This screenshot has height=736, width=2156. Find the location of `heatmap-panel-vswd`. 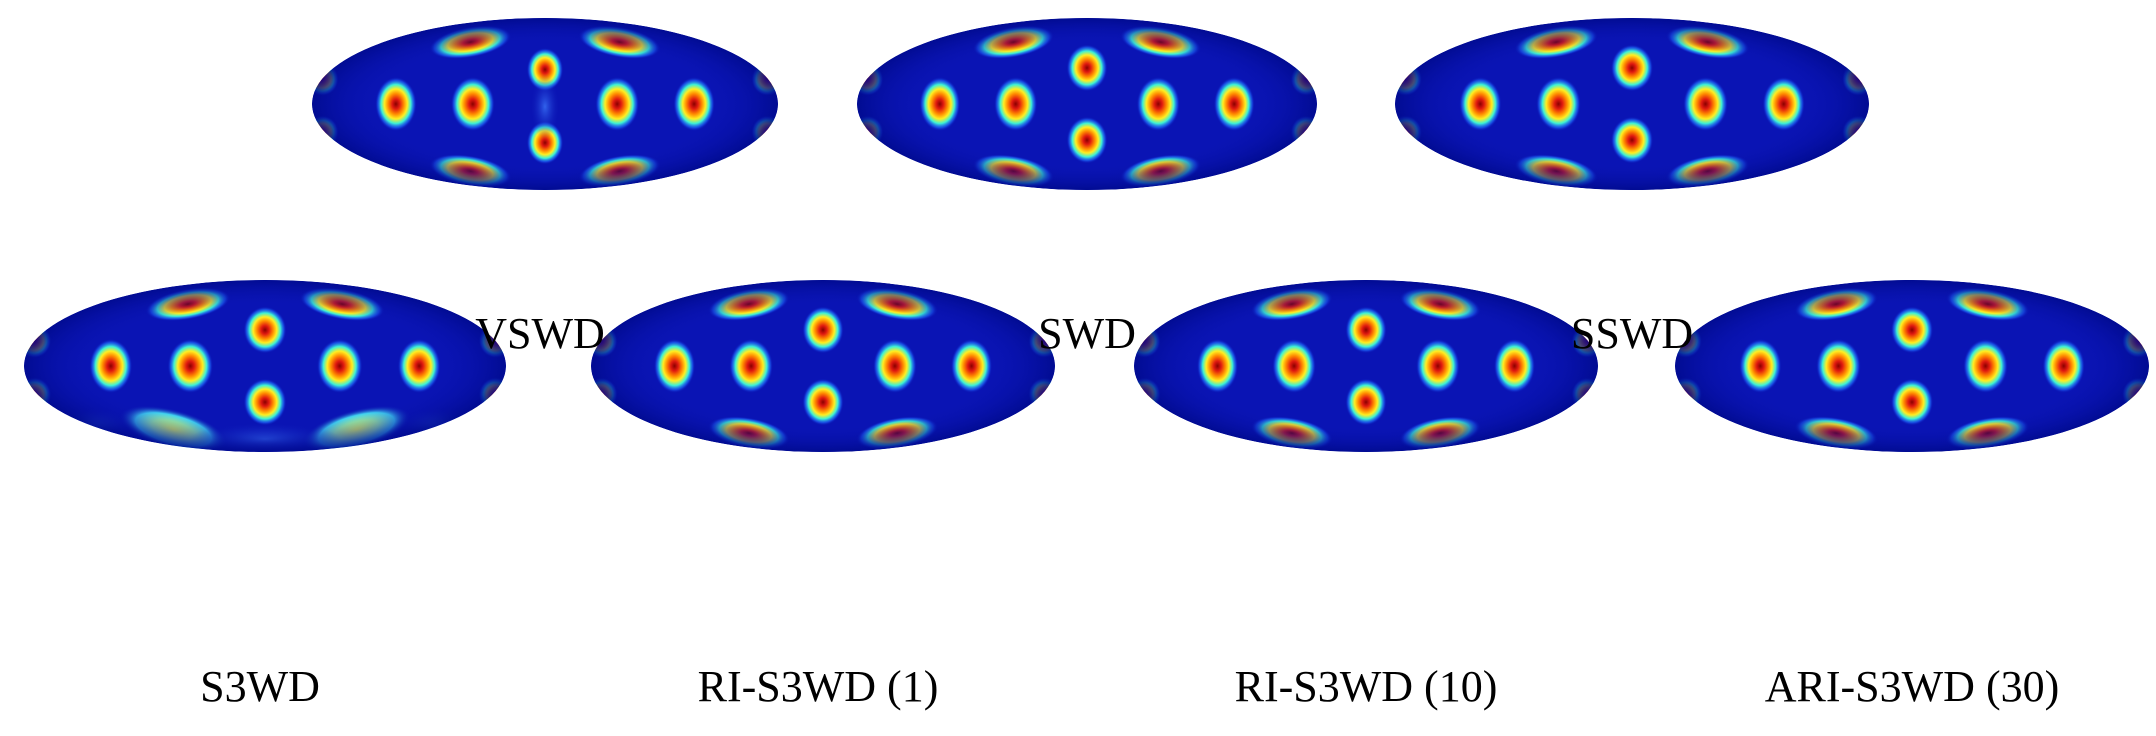

heatmap-panel-vswd is located at coordinates (545, 104).